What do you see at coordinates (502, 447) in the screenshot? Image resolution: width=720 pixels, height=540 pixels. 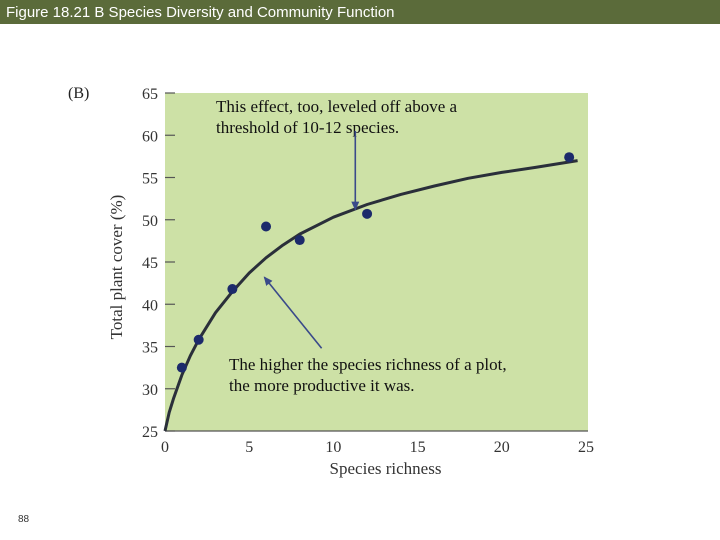 I see `x-tick-label: 20` at bounding box center [502, 447].